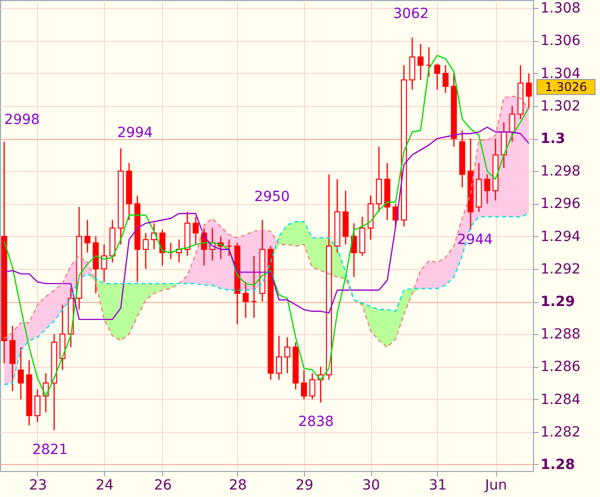 The height and width of the screenshot is (497, 600). What do you see at coordinates (560, 106) in the screenshot?
I see `y-tick-label: 1.302` at bounding box center [560, 106].